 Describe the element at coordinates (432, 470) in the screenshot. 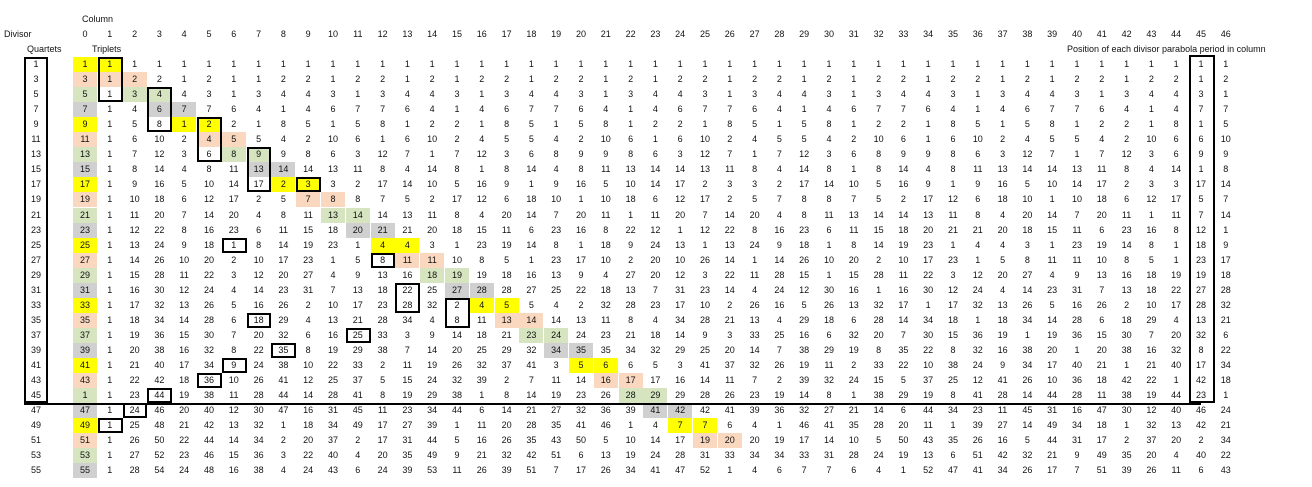

I see `grid-cell: 53` at that location.